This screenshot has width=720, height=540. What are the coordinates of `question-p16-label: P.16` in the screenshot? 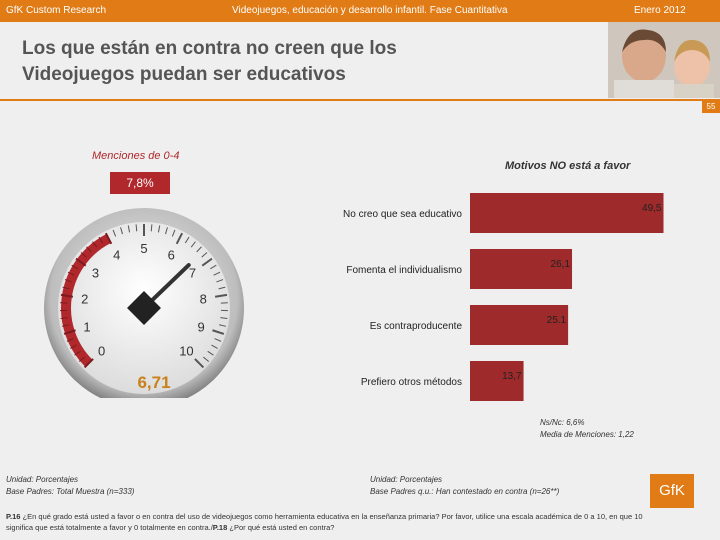 It's located at (13, 516).